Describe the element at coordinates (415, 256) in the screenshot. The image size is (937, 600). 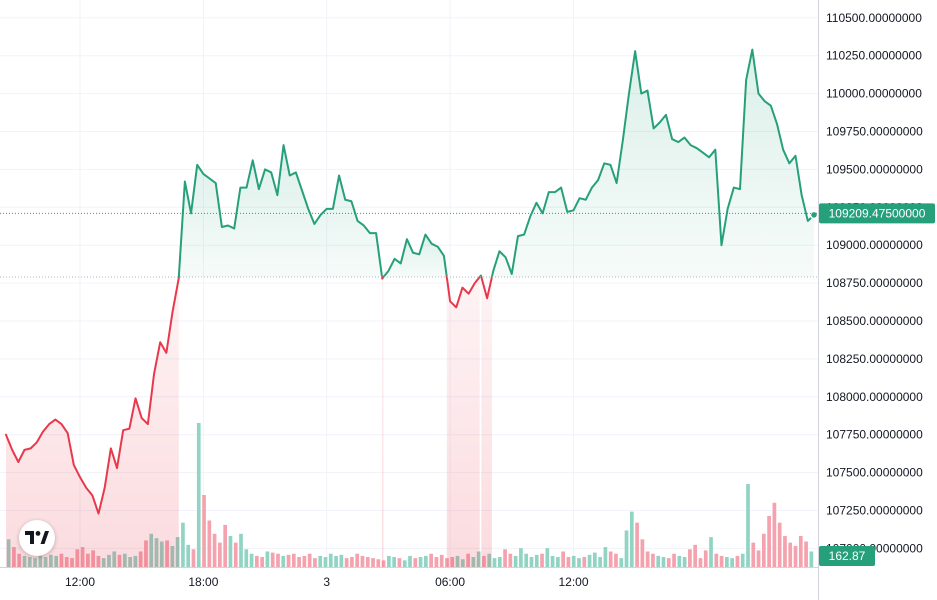
I see `area-fill-up` at that location.